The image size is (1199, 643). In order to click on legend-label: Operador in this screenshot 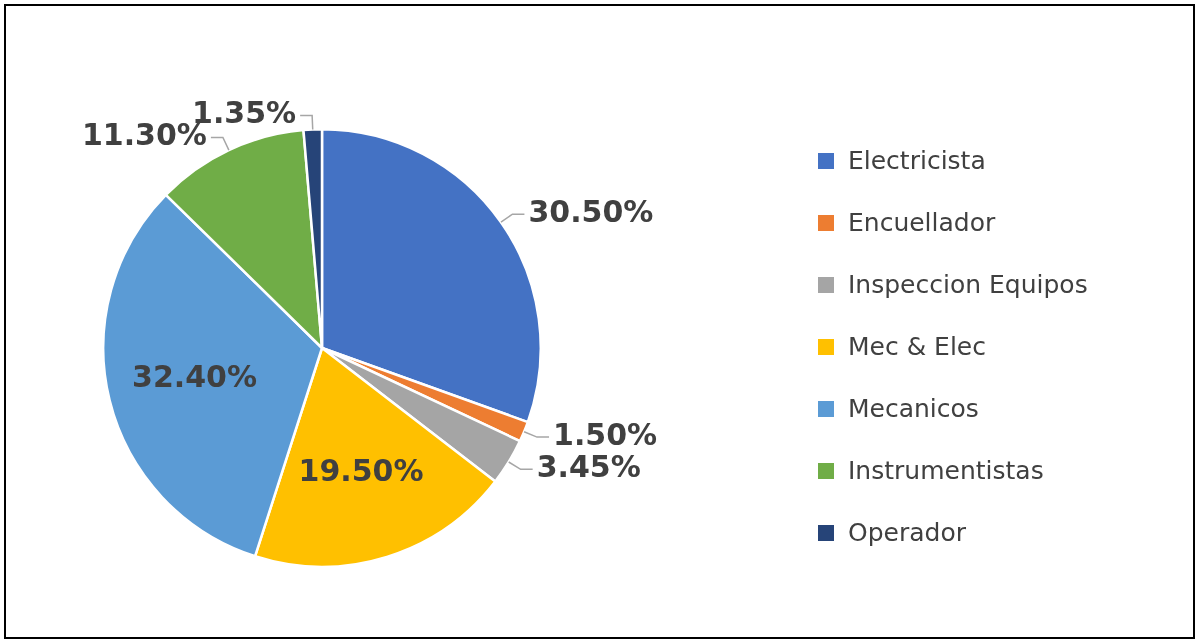, I will do `click(907, 532)`.